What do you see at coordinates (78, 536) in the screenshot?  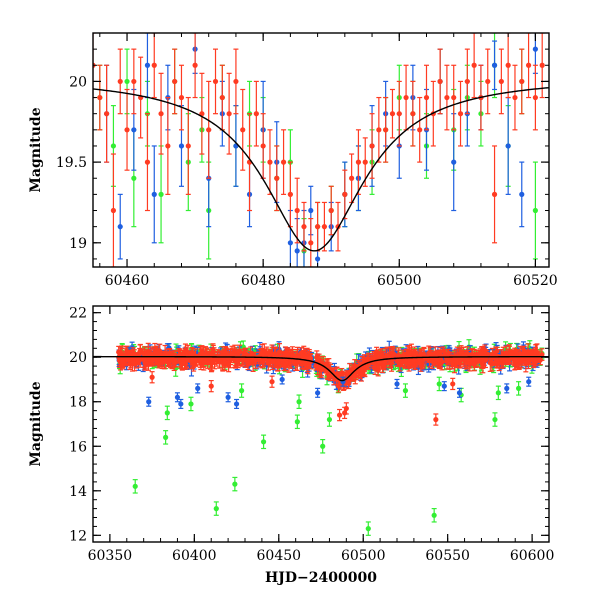 I see `y-tick-label: 12` at bounding box center [78, 536].